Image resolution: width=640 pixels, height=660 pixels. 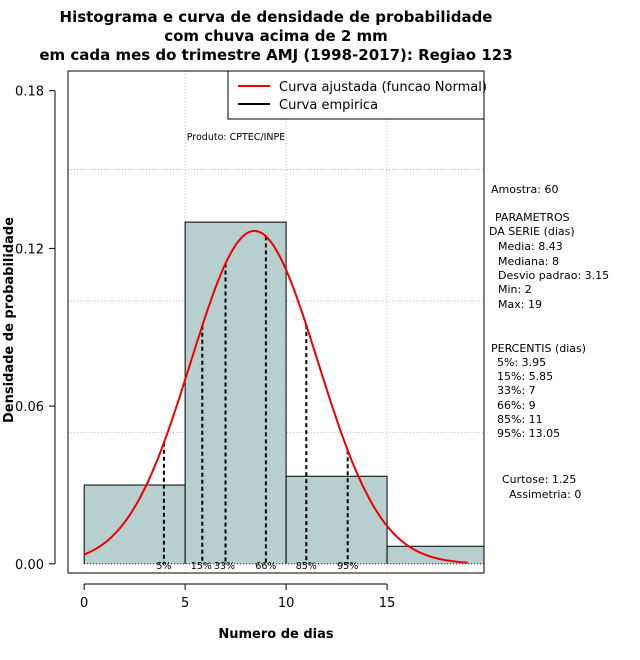 What do you see at coordinates (347, 566) in the screenshot?
I see `percentile-label-5: 95%` at bounding box center [347, 566].